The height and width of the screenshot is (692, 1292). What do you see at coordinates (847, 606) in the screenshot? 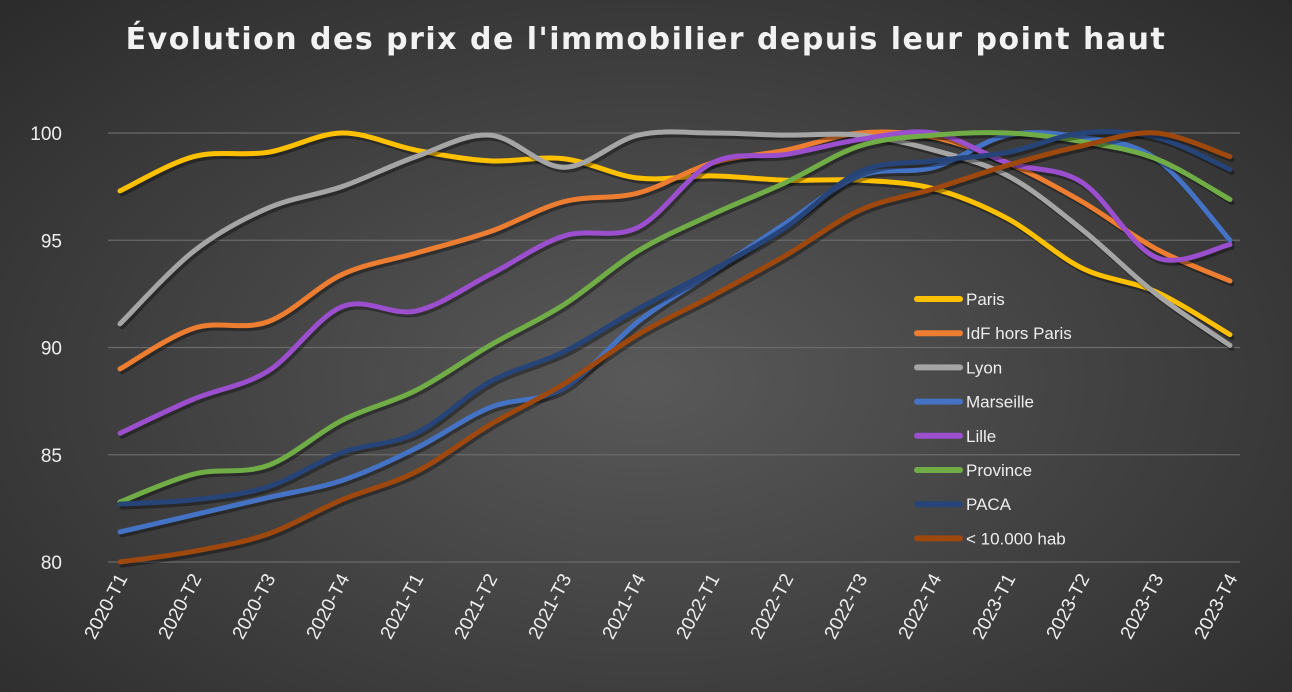
I see `x-tick-label: 2022-T3` at bounding box center [847, 606].